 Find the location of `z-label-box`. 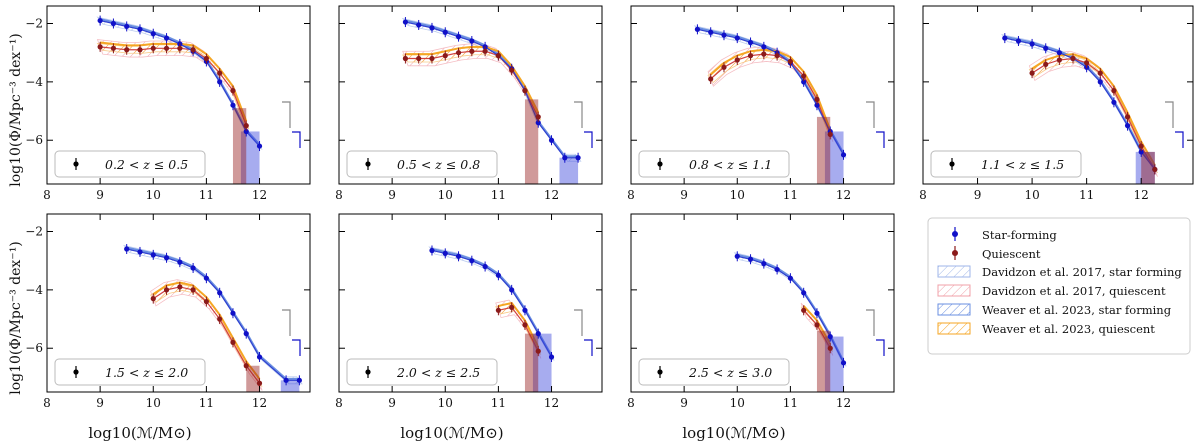

z-label-box is located at coordinates (714, 372).